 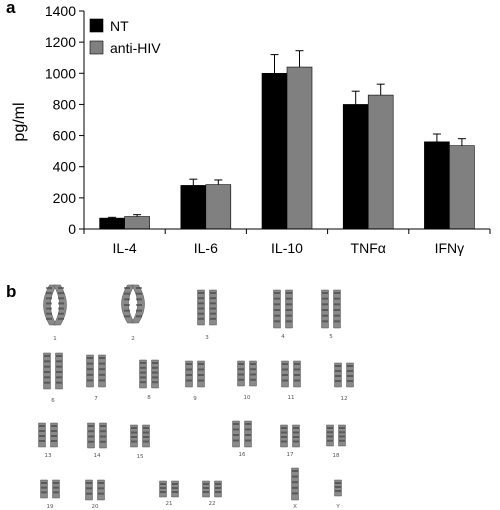 I want to click on x-tick-label: IL-10, so click(x=287, y=248).